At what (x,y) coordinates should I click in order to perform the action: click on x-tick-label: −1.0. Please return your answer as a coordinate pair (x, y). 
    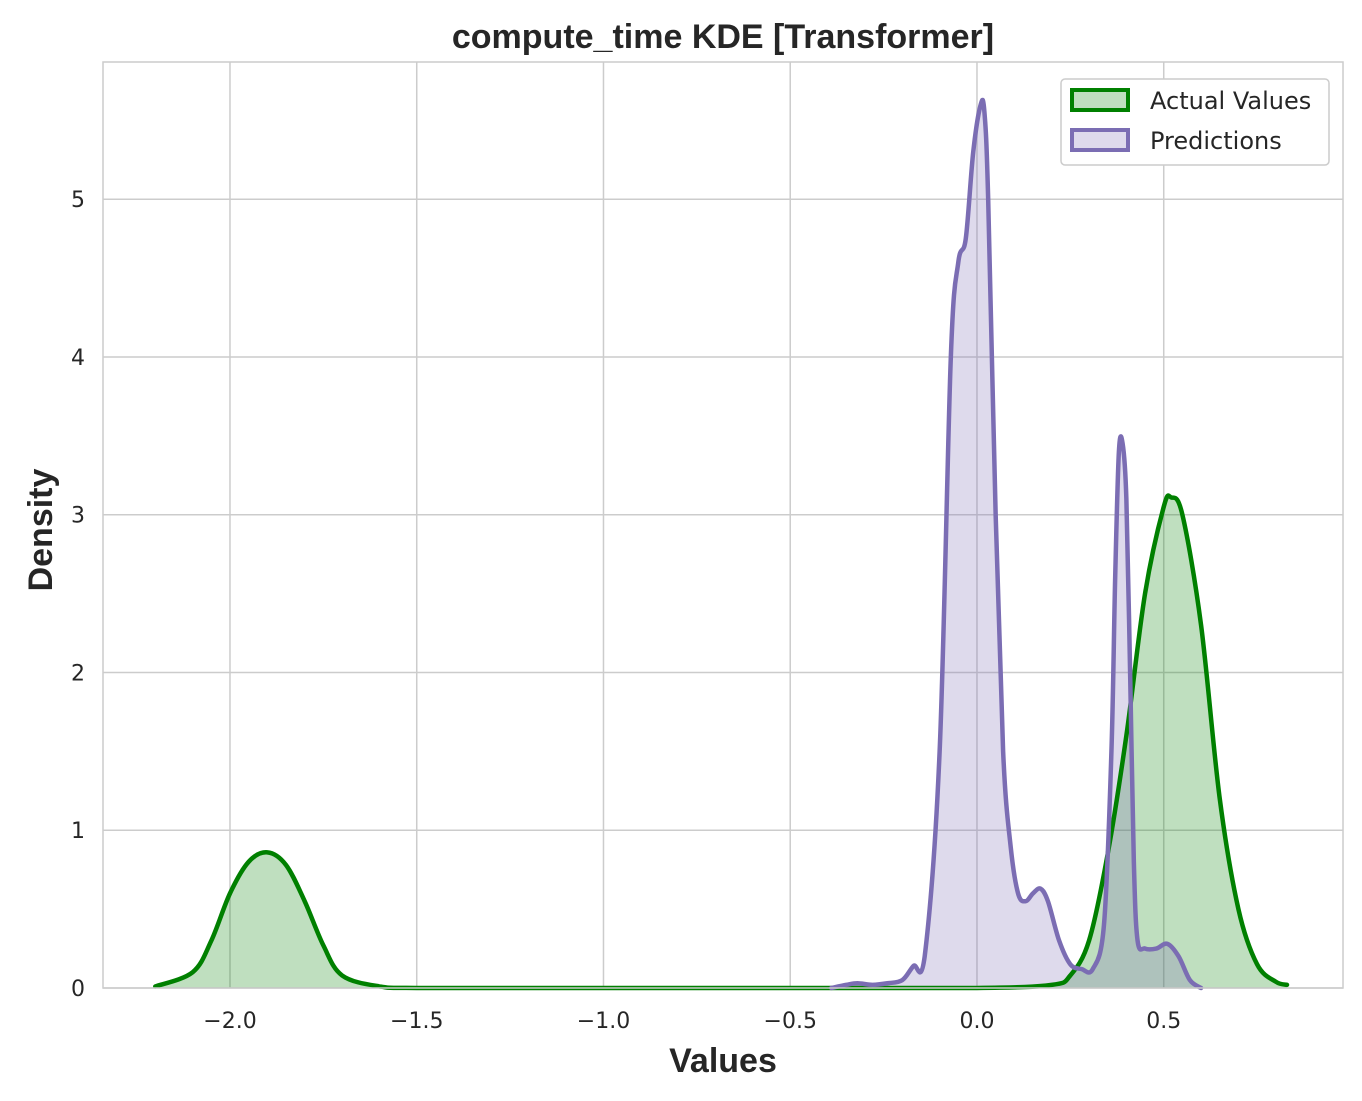
    Looking at the image, I should click on (603, 1021).